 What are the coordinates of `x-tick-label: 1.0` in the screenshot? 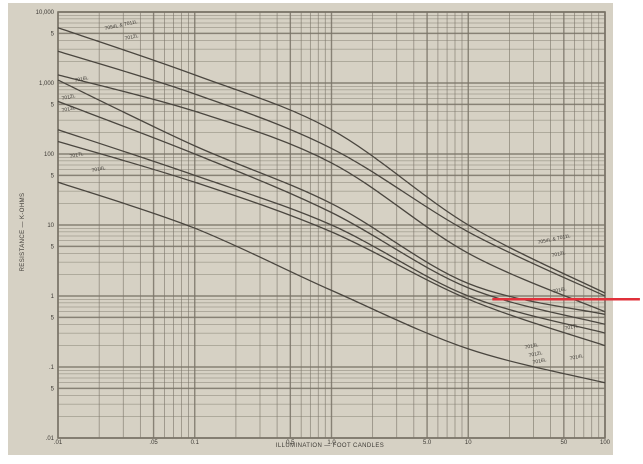 It's located at (331, 443).